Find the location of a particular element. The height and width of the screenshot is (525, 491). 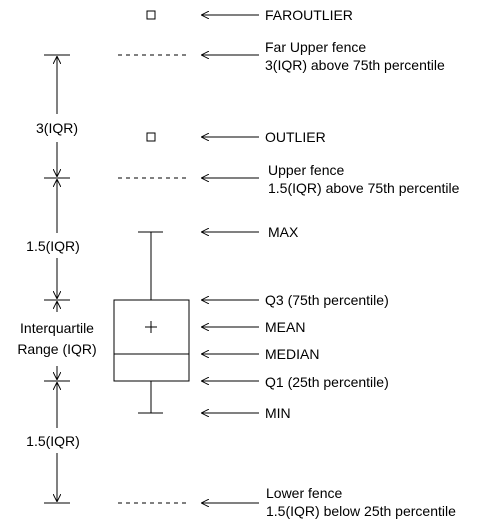

median-label: MEDIAN is located at coordinates (292, 354).